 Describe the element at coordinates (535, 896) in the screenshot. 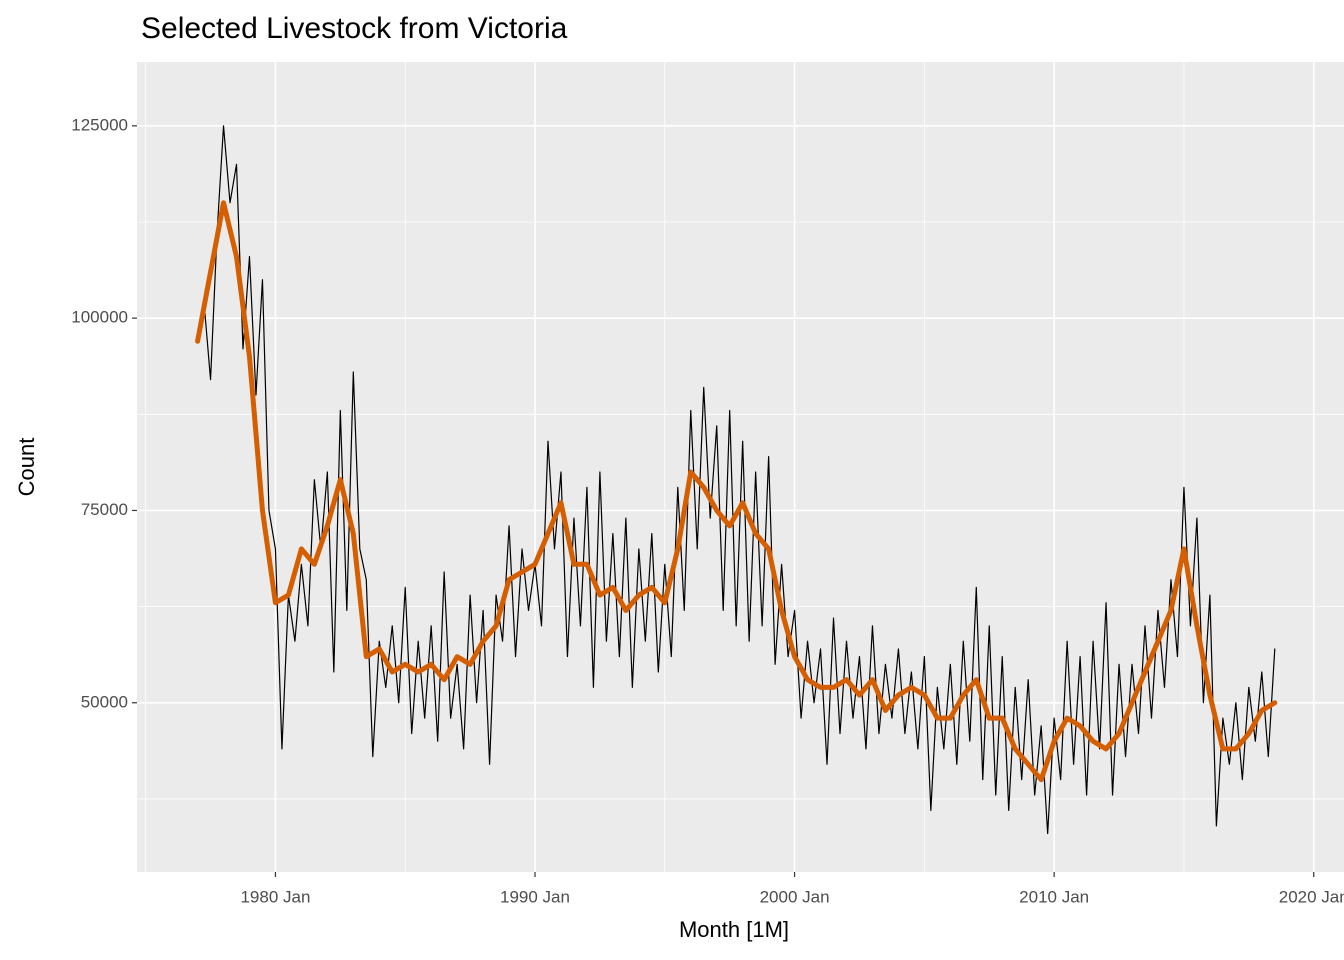

I see `x-tick-label: 1990 Jan` at that location.